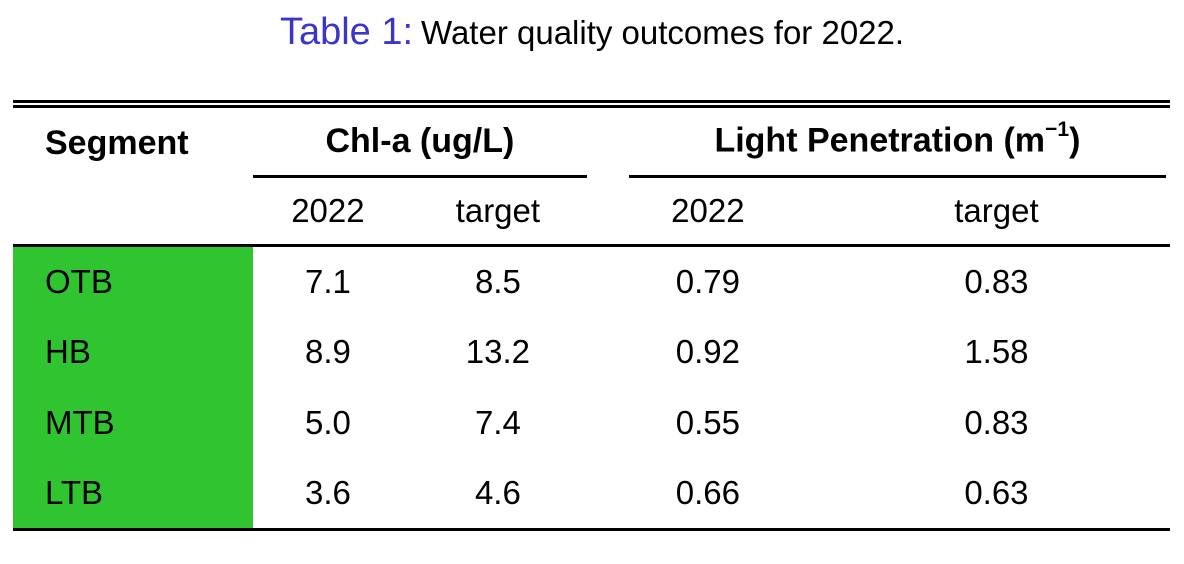 The height and width of the screenshot is (564, 1184). Describe the element at coordinates (591, 352) in the screenshot. I see `table-row-hb: HB 8.9 13.2 0.92 1.58` at that location.